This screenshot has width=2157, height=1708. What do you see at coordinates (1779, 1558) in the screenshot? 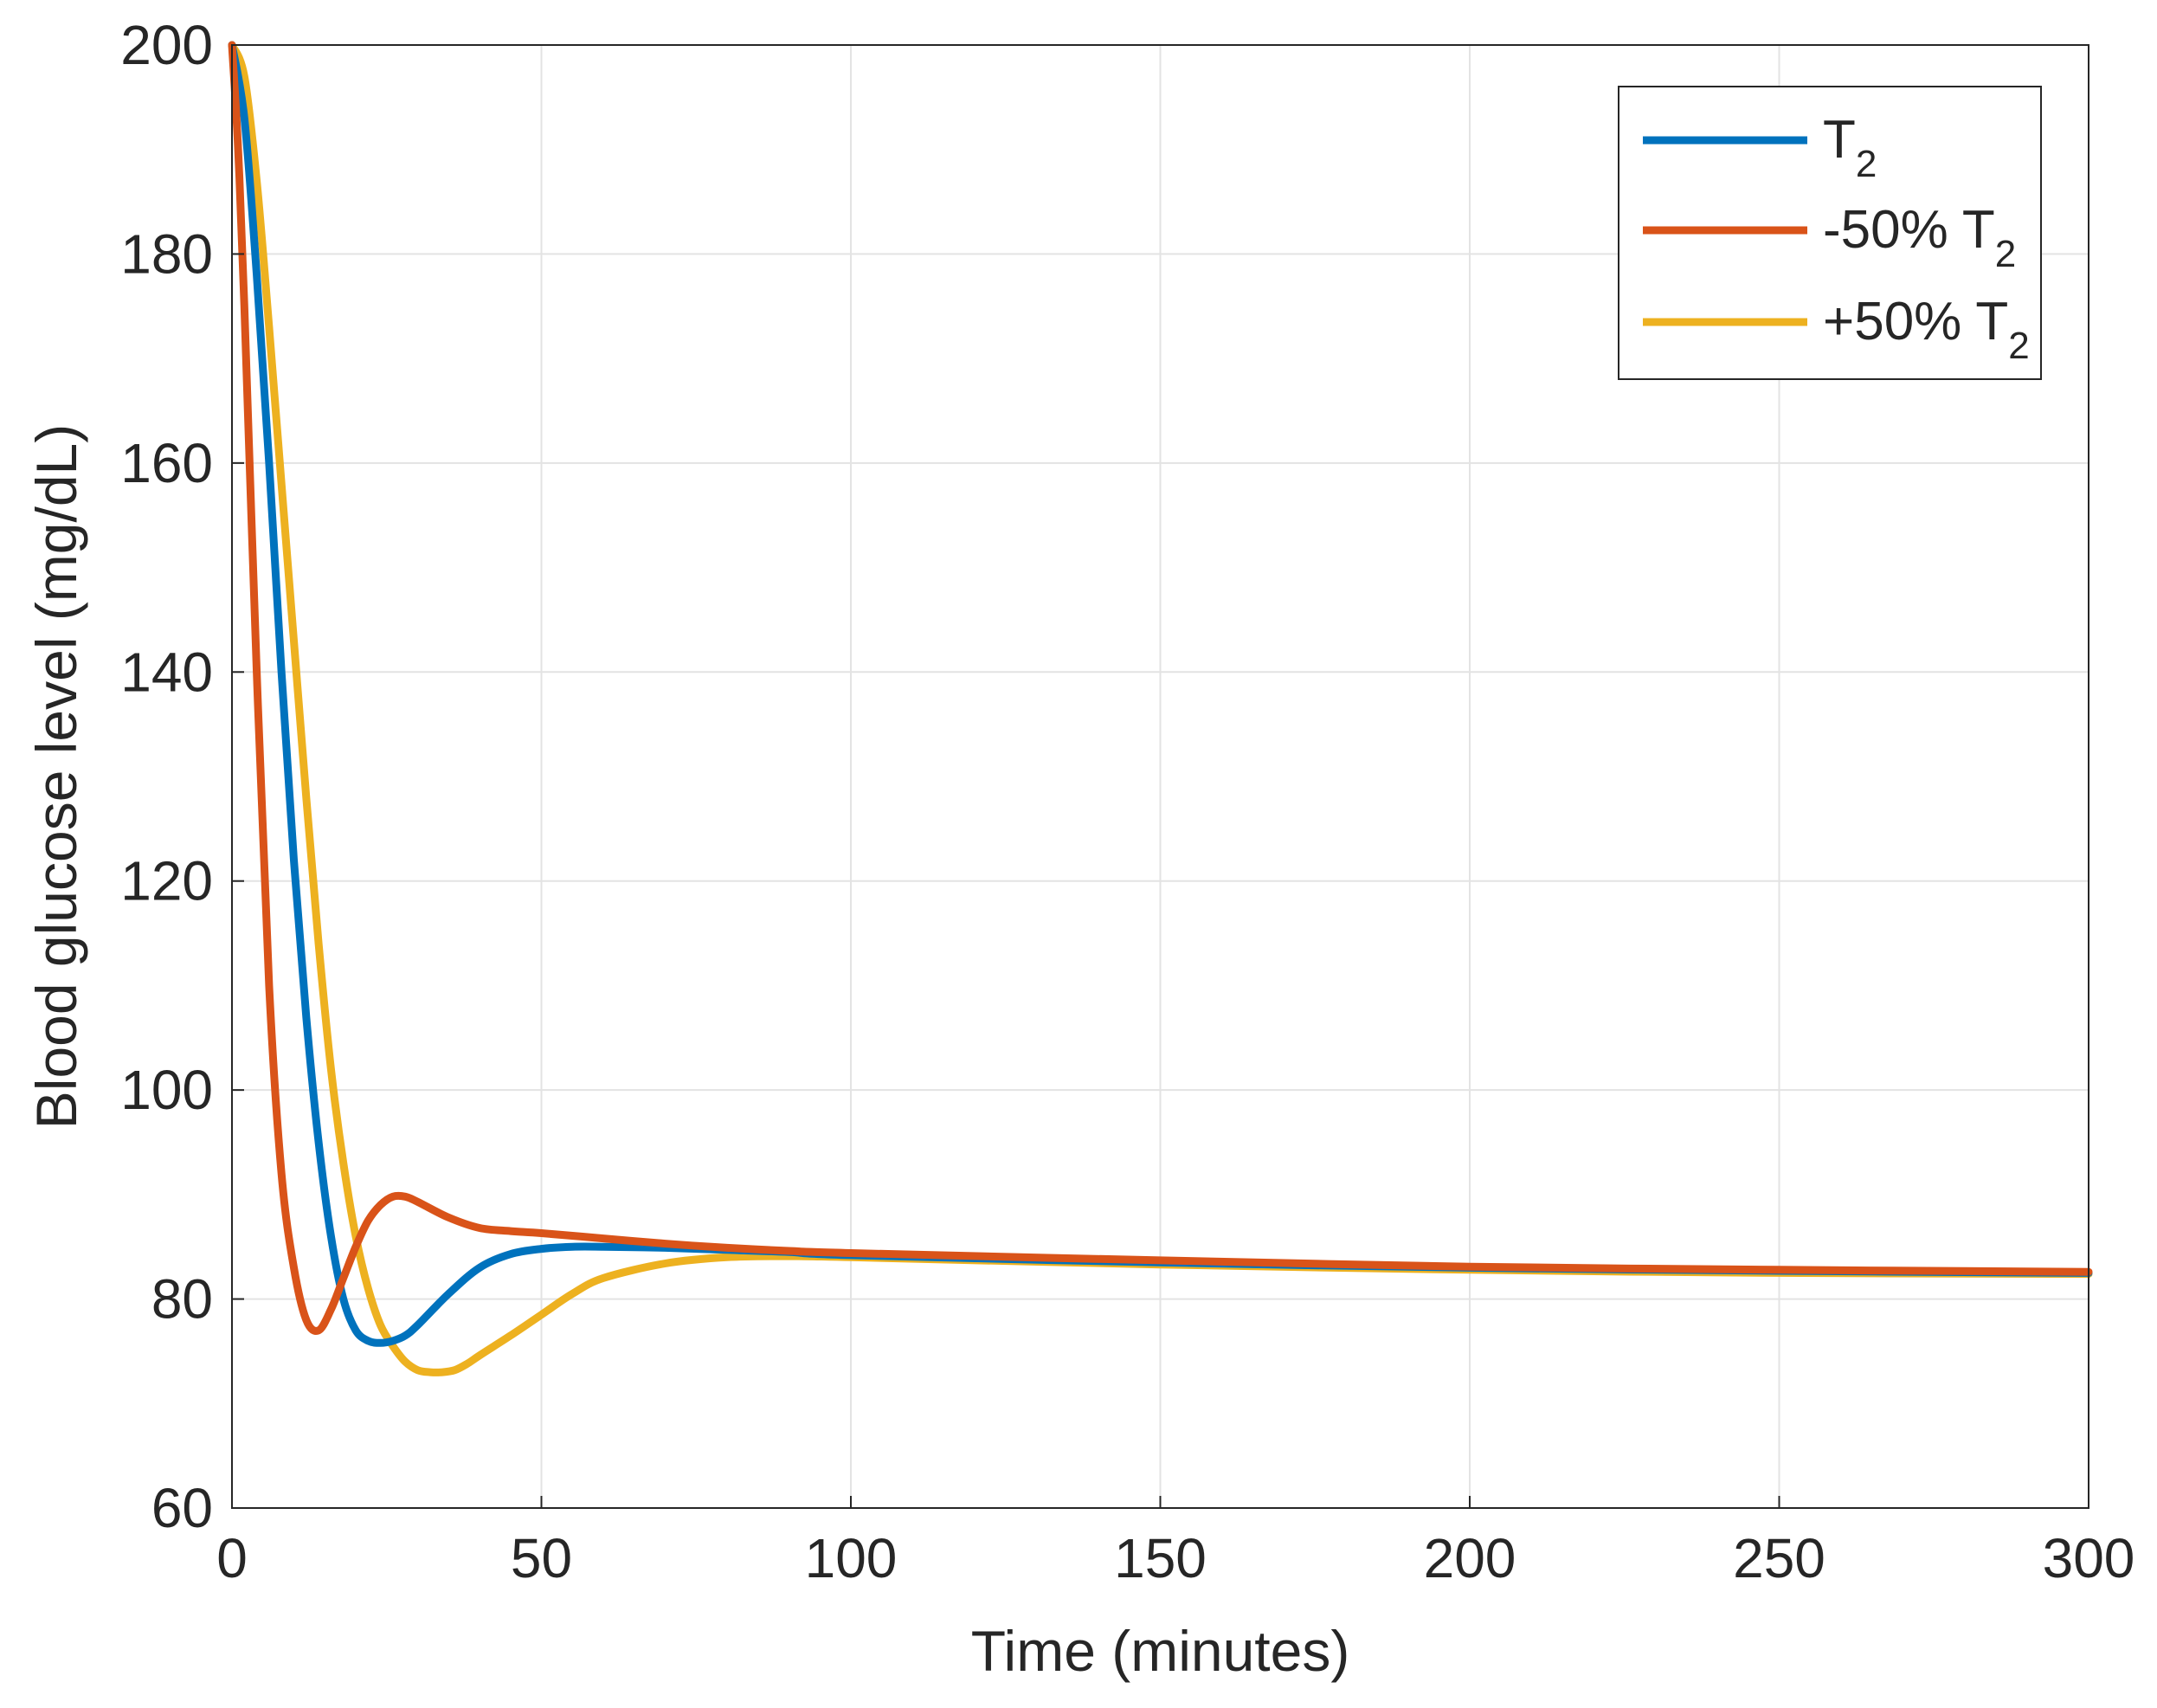
I see `x-tick-label: 250` at bounding box center [1779, 1558].